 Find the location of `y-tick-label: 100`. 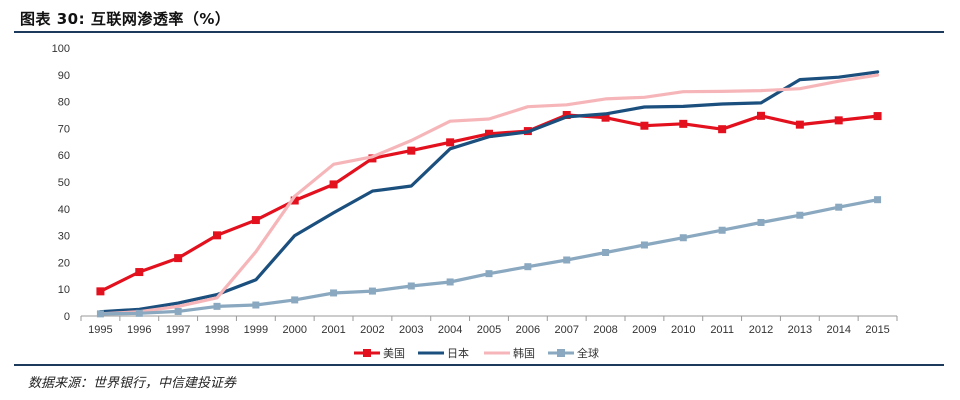

y-tick-label: 100 is located at coordinates (61, 49).